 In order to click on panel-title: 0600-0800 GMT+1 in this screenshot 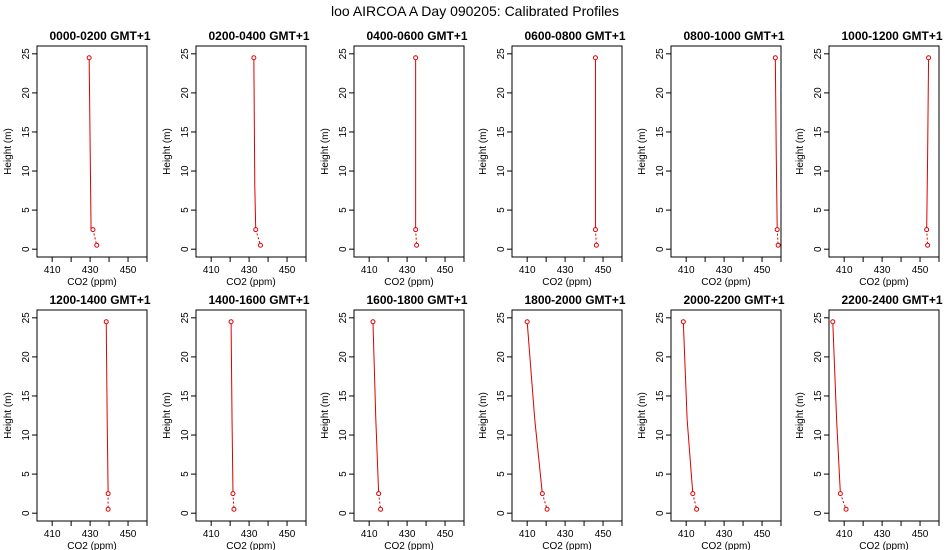, I will do `click(574, 36)`.